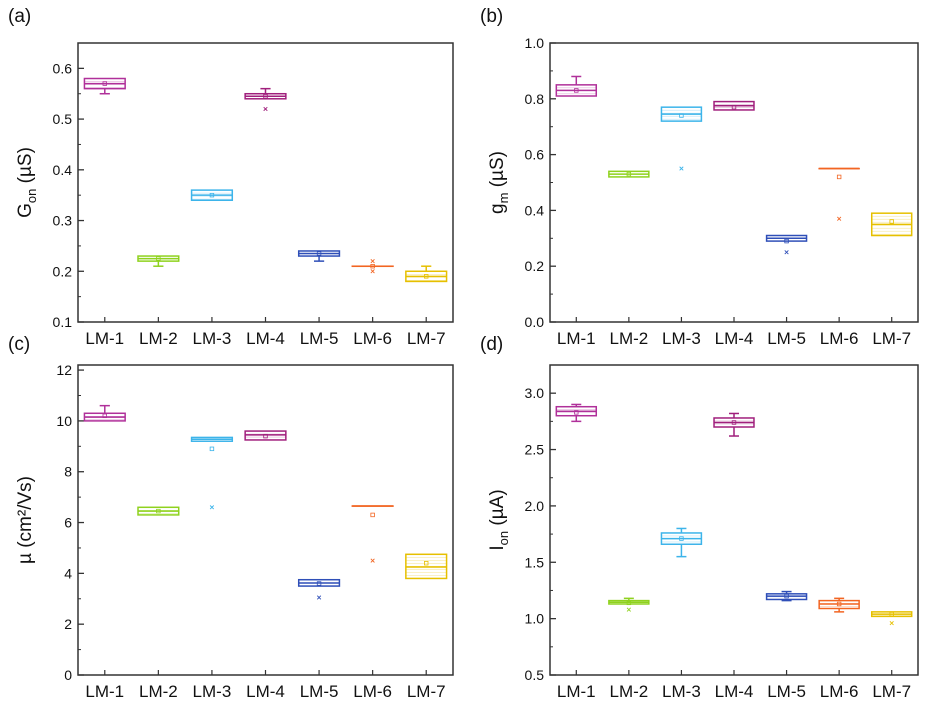 This screenshot has height=725, width=943. What do you see at coordinates (535, 506) in the screenshot?
I see `y-tick-label: 2.0` at bounding box center [535, 506].